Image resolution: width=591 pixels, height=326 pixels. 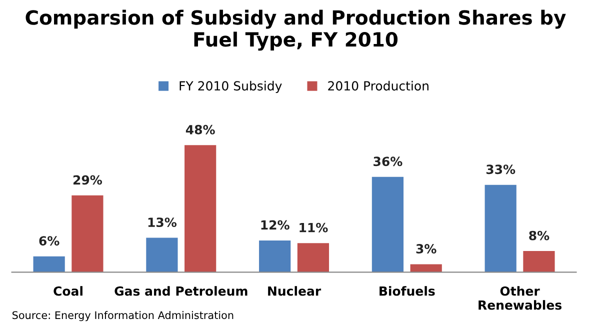 What do you see at coordinates (49, 241) in the screenshot?
I see `data-label: 6%` at bounding box center [49, 241].